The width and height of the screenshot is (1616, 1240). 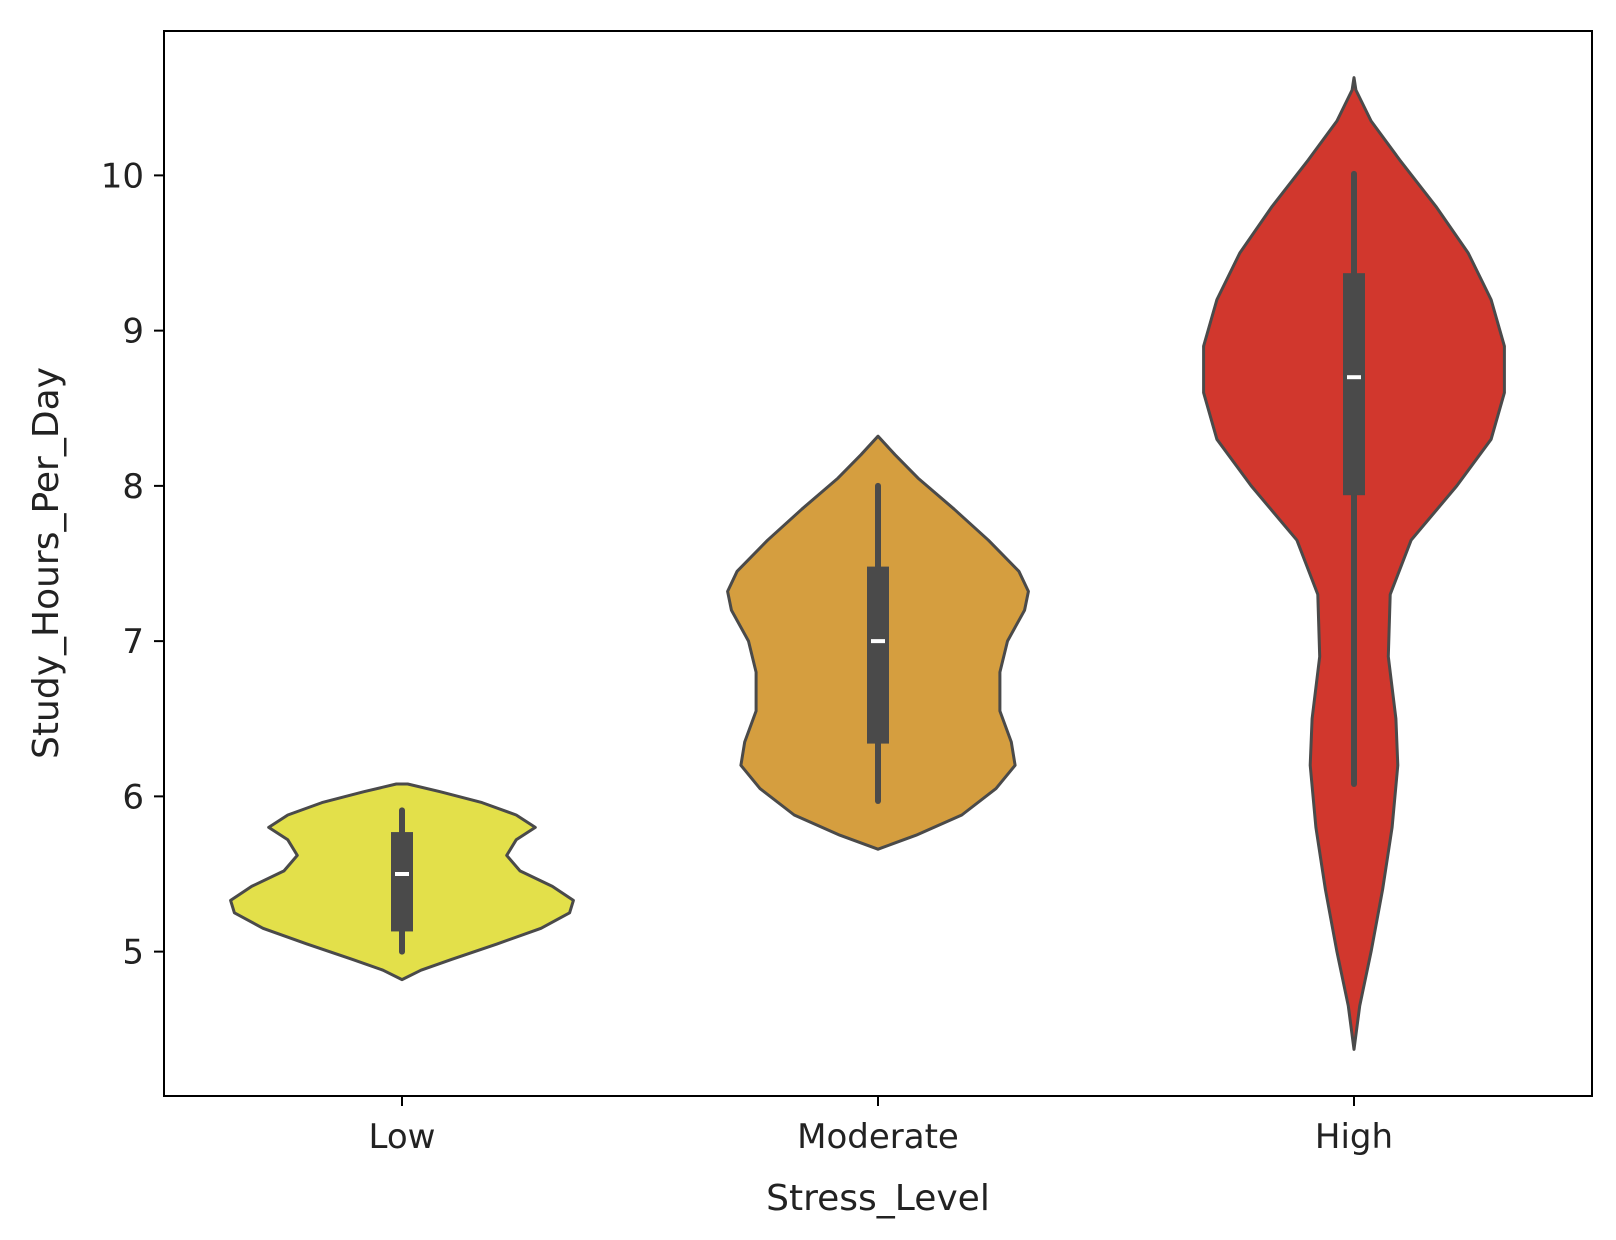 What do you see at coordinates (402, 882) in the screenshot?
I see `iqr-box-low` at bounding box center [402, 882].